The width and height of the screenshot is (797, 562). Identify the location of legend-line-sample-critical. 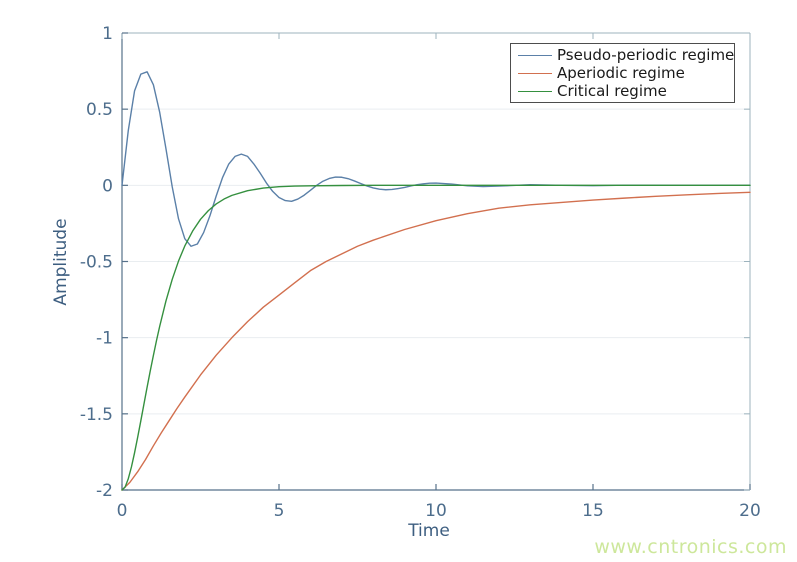
(535, 91).